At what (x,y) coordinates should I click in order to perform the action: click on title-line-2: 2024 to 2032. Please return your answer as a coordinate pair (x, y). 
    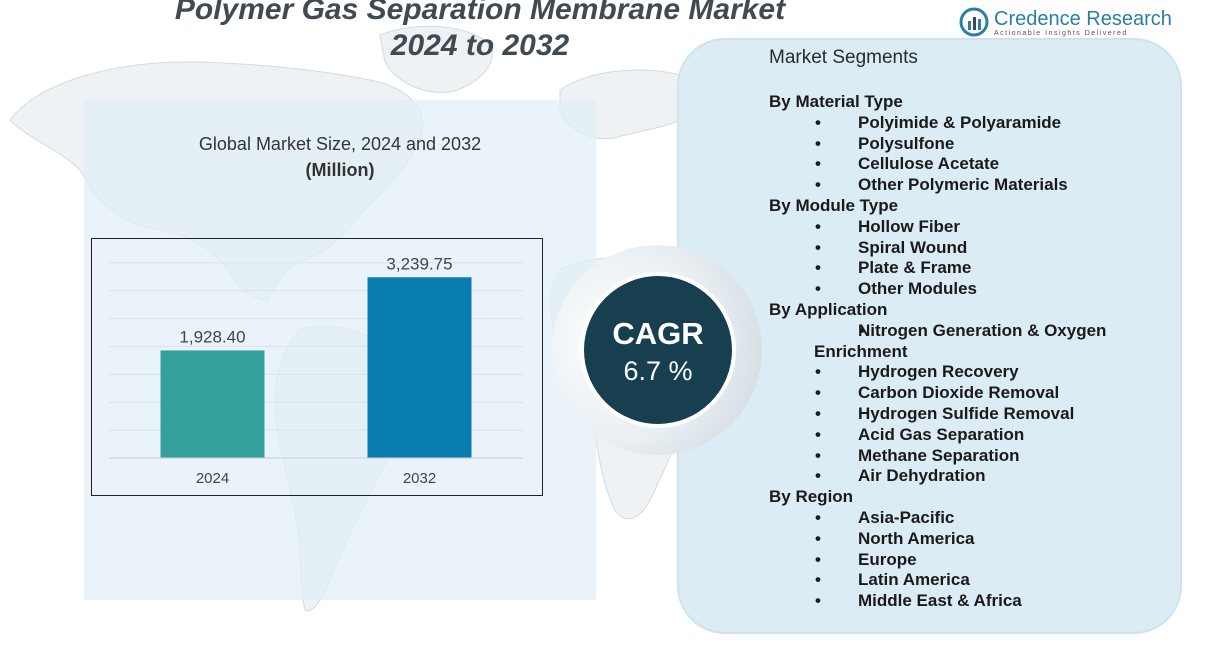
    Looking at the image, I should click on (480, 45).